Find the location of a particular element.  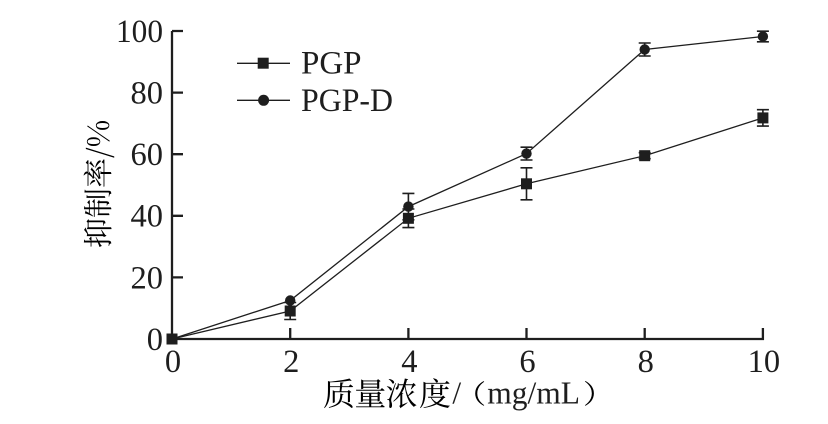

svg-text: 20 is located at coordinates (147, 278).